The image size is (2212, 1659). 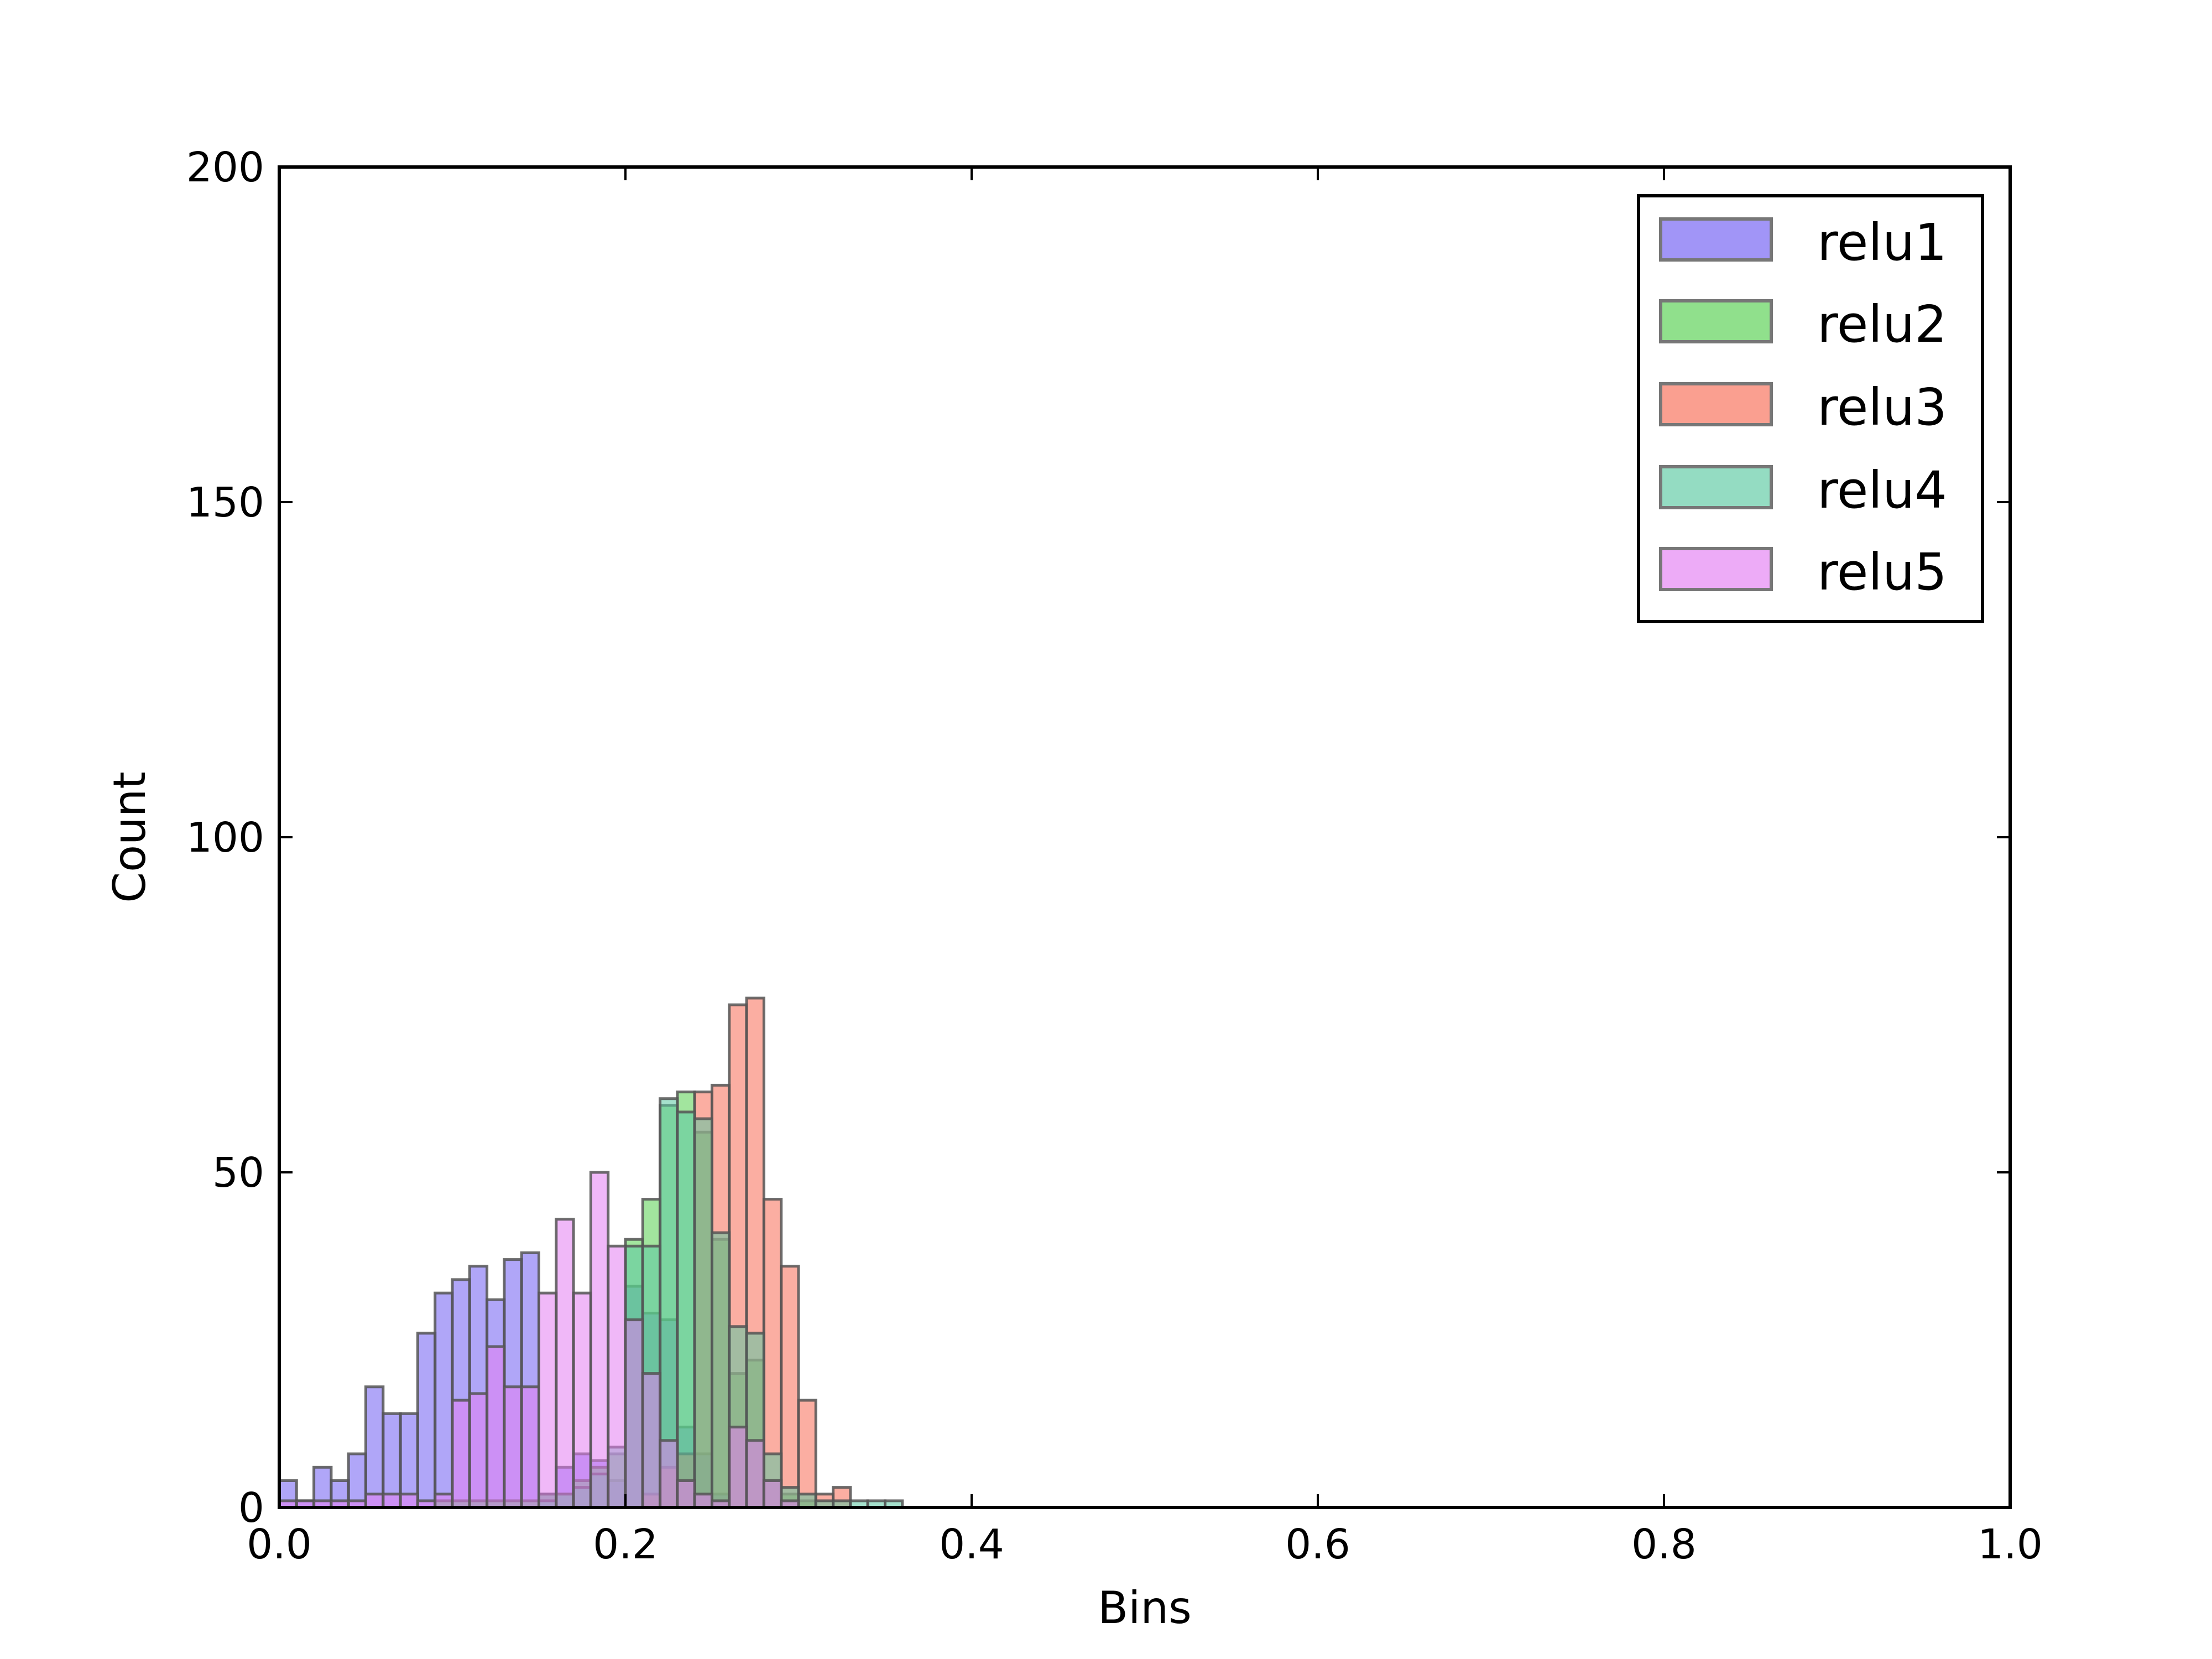 I want to click on legend-swatch-relu1, so click(x=1716, y=240).